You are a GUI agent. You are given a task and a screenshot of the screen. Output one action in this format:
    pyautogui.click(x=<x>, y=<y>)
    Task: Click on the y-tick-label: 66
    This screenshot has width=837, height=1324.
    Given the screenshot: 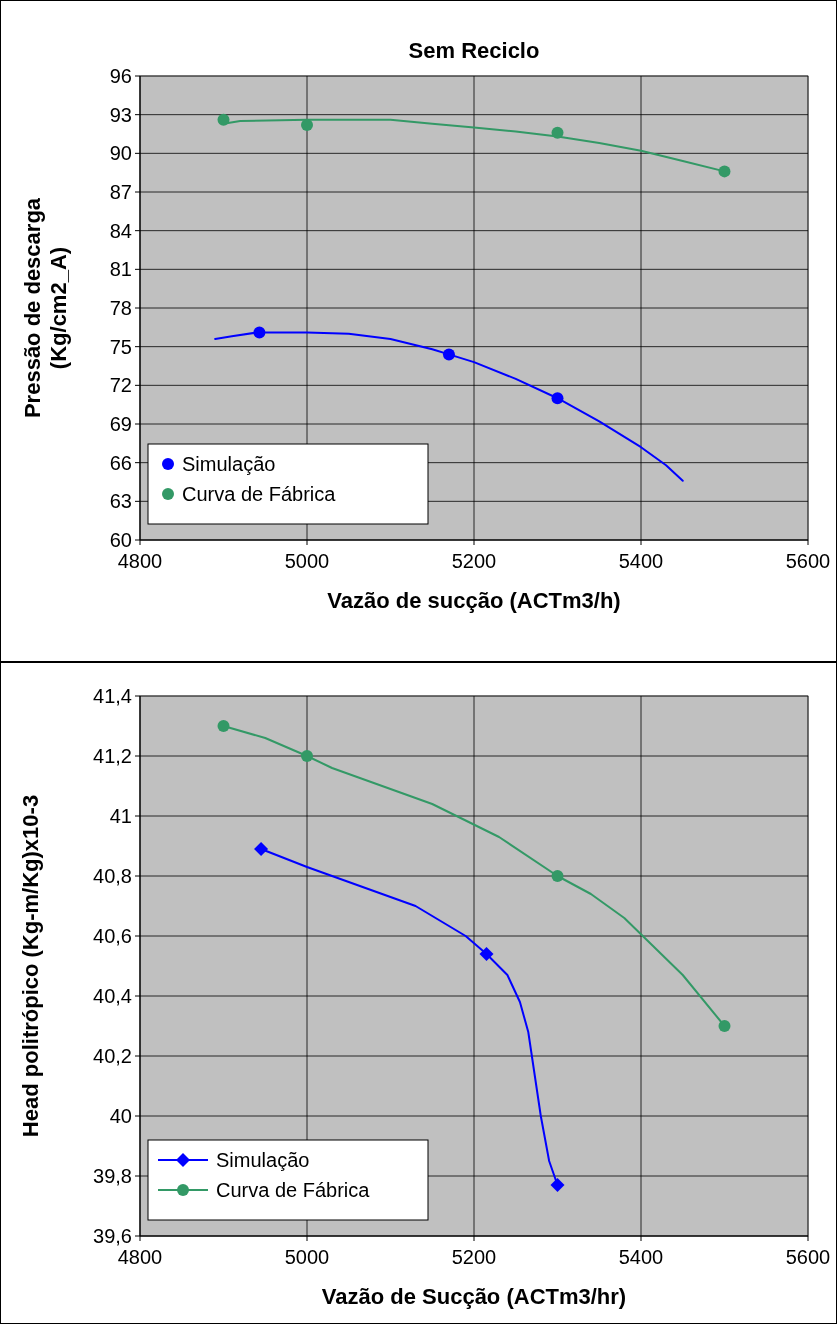 What is the action you would take?
    pyautogui.click(x=120, y=462)
    